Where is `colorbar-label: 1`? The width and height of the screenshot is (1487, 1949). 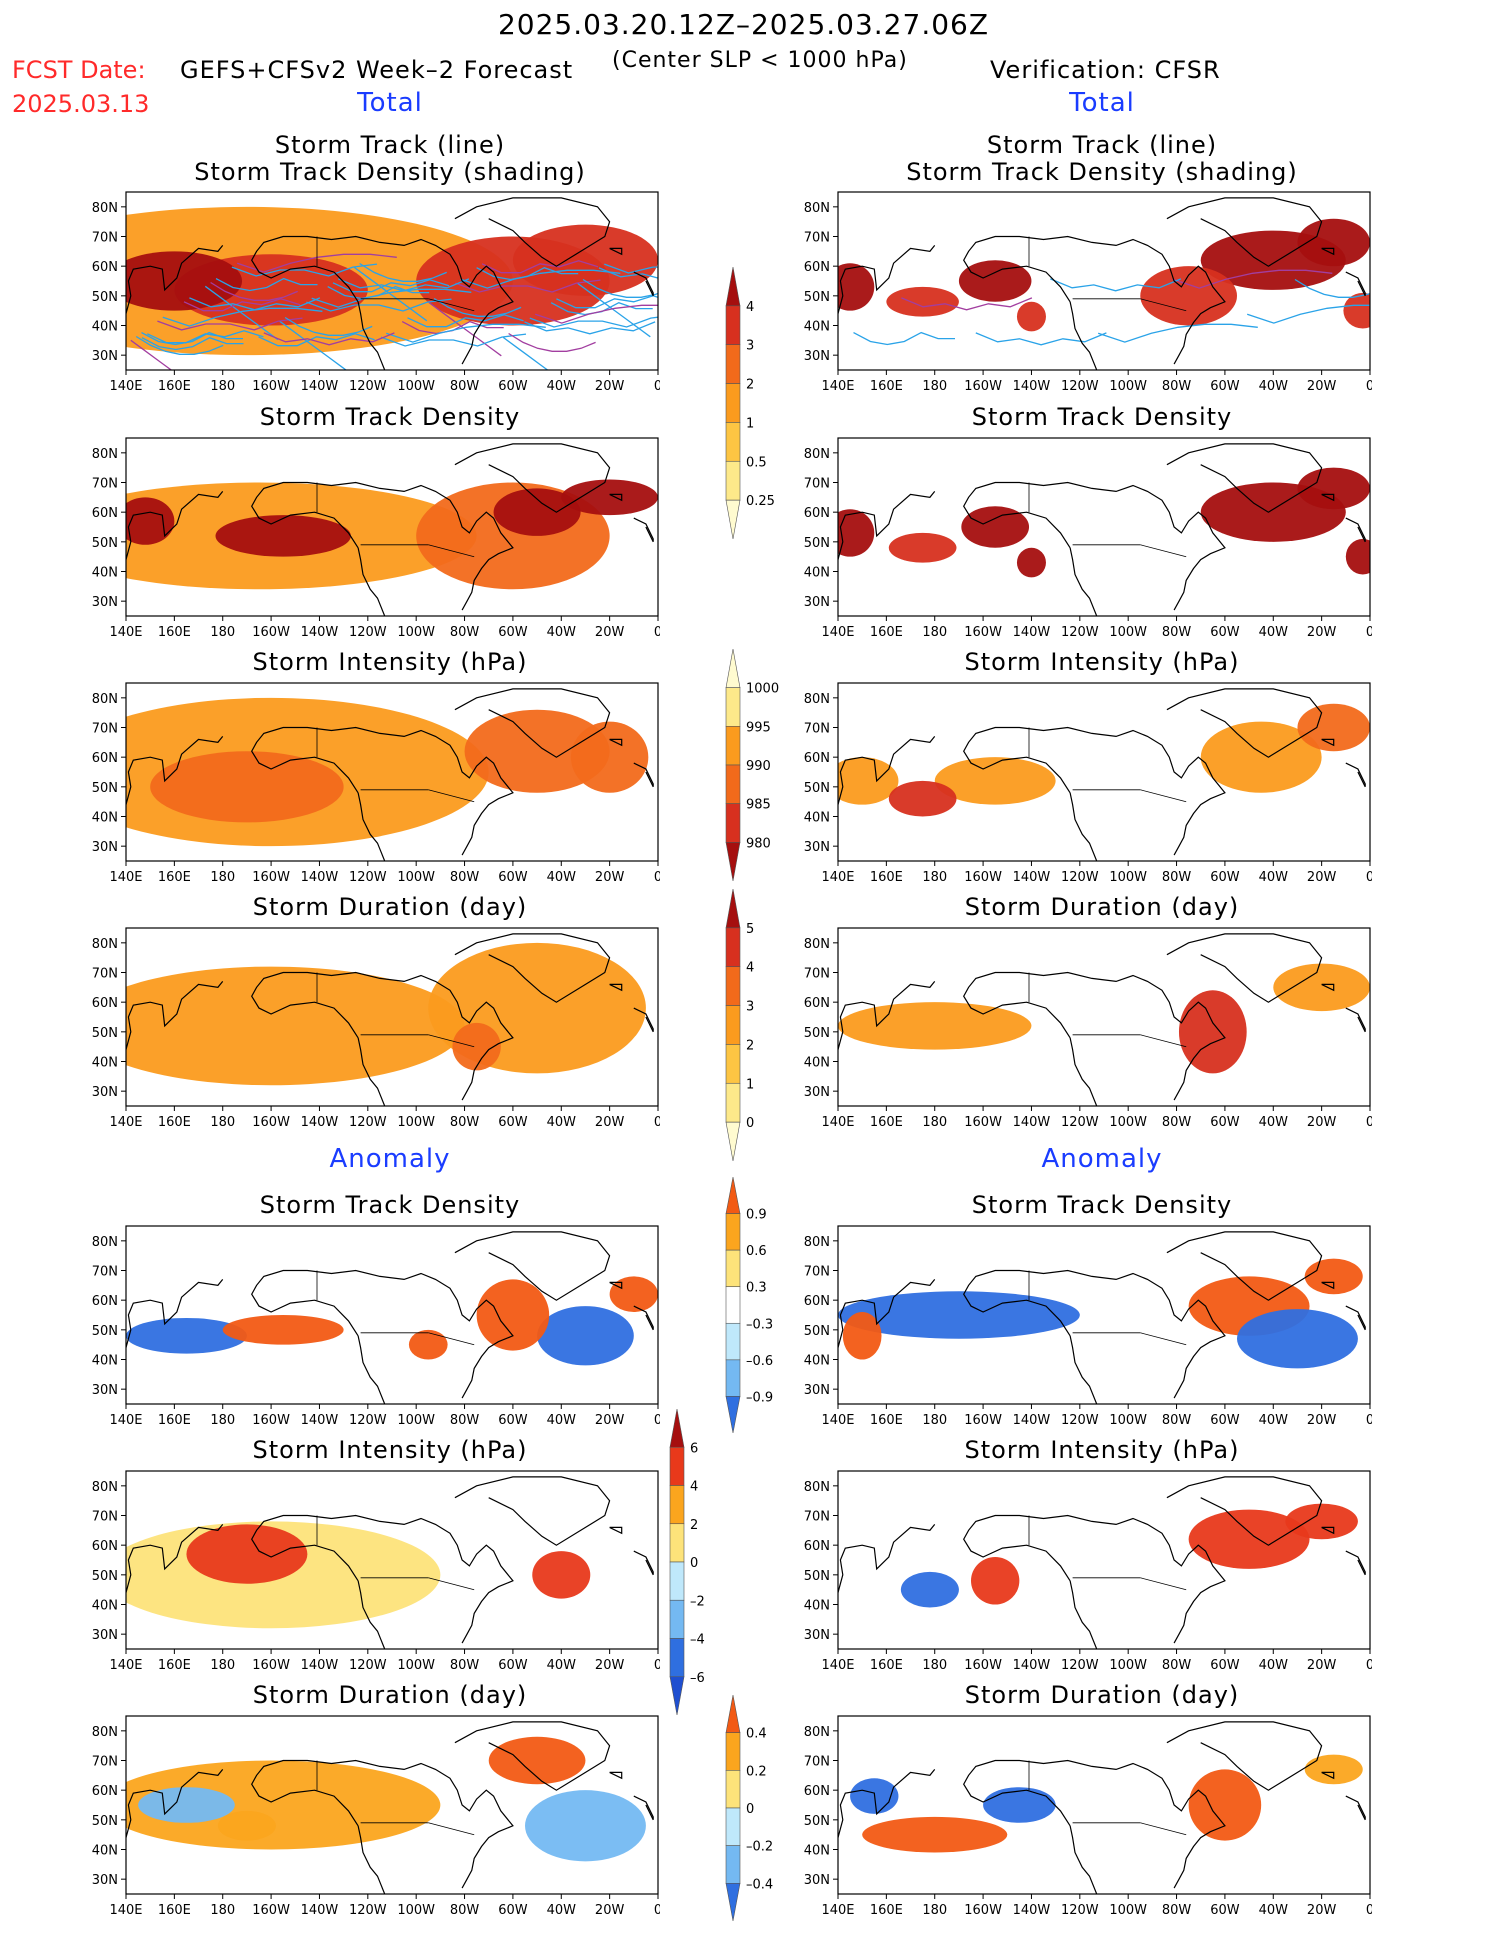 colorbar-label: 1 is located at coordinates (750, 423).